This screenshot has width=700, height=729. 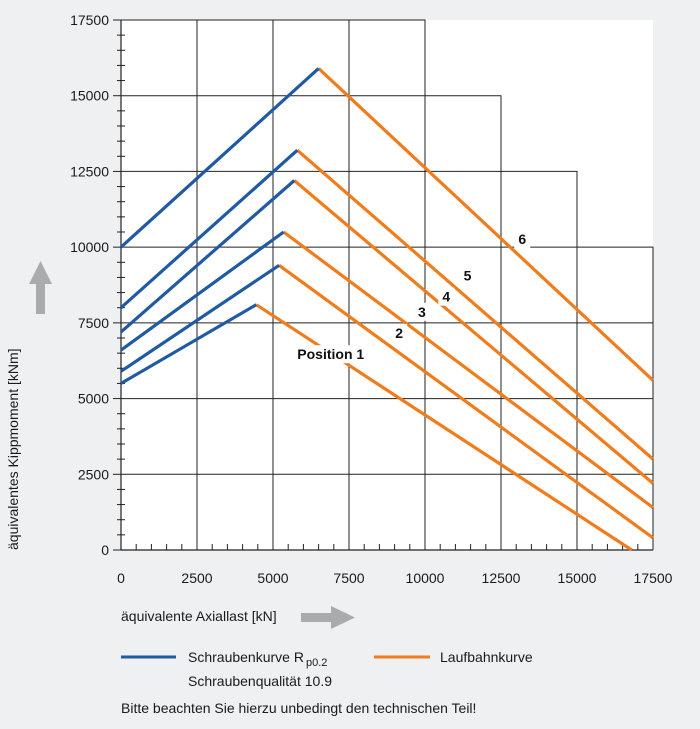 I want to click on x-tick-label: 5000, so click(x=272, y=578).